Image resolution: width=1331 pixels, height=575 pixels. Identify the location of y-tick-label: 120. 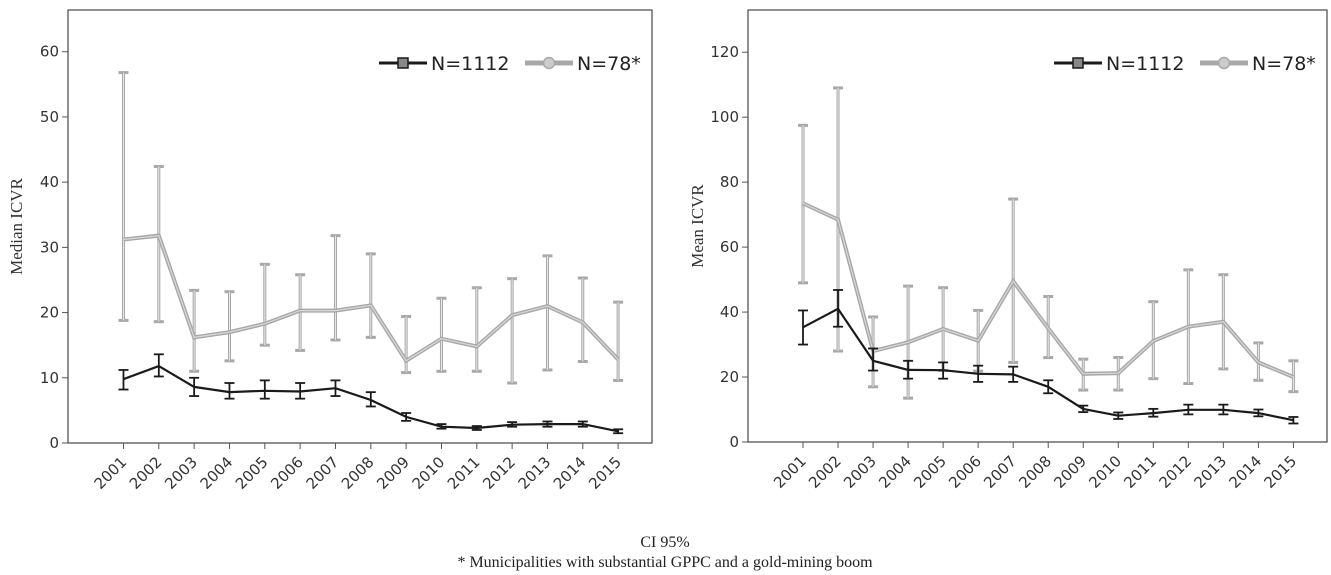
(724, 52).